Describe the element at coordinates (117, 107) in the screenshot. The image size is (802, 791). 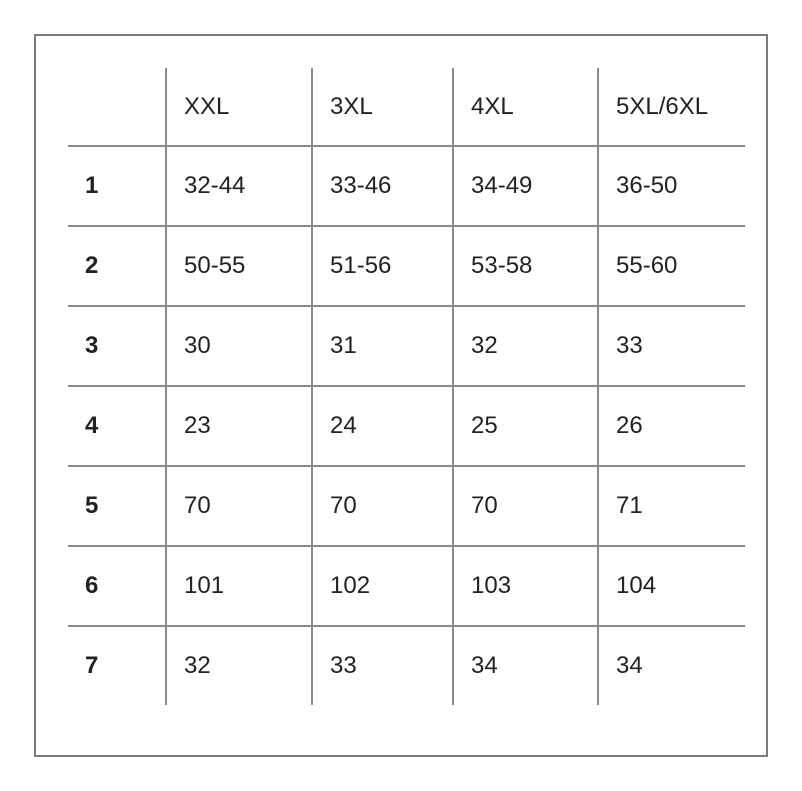
I see `column-header` at that location.